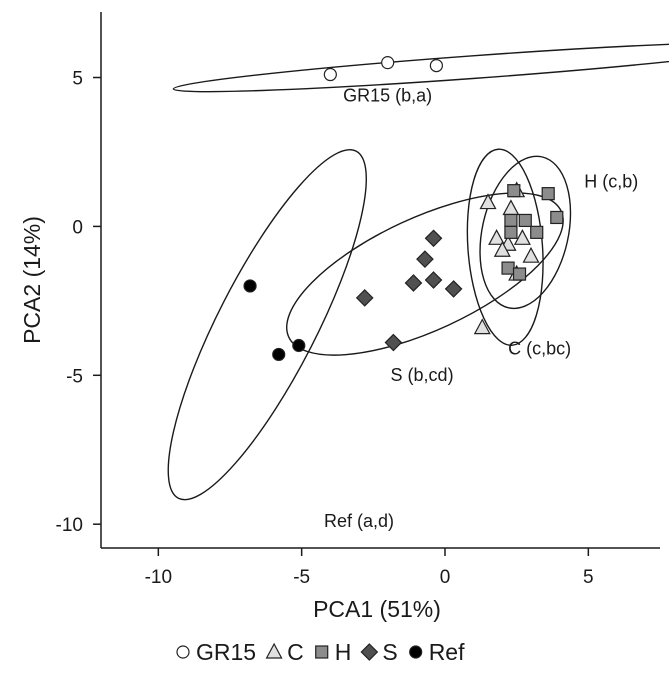 The image size is (669, 674). I want to click on y-tick-label: 5, so click(77, 79).